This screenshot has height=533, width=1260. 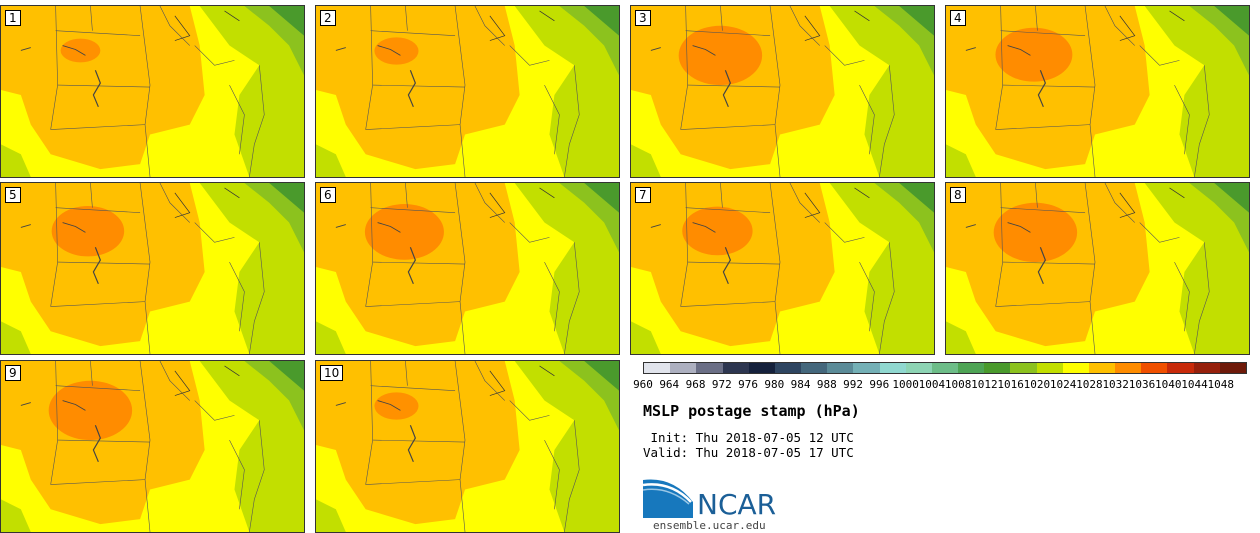 What do you see at coordinates (800, 384) in the screenshot?
I see `colorbar-tick-label: 984` at bounding box center [800, 384].